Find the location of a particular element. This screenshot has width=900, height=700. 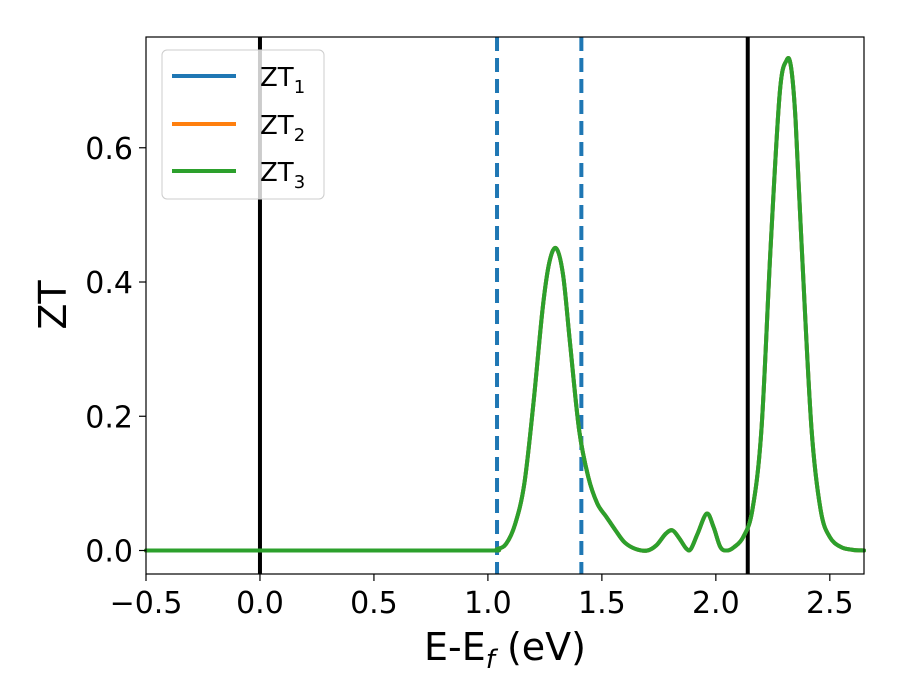

x-tick-label: 1.0 is located at coordinates (488, 603).